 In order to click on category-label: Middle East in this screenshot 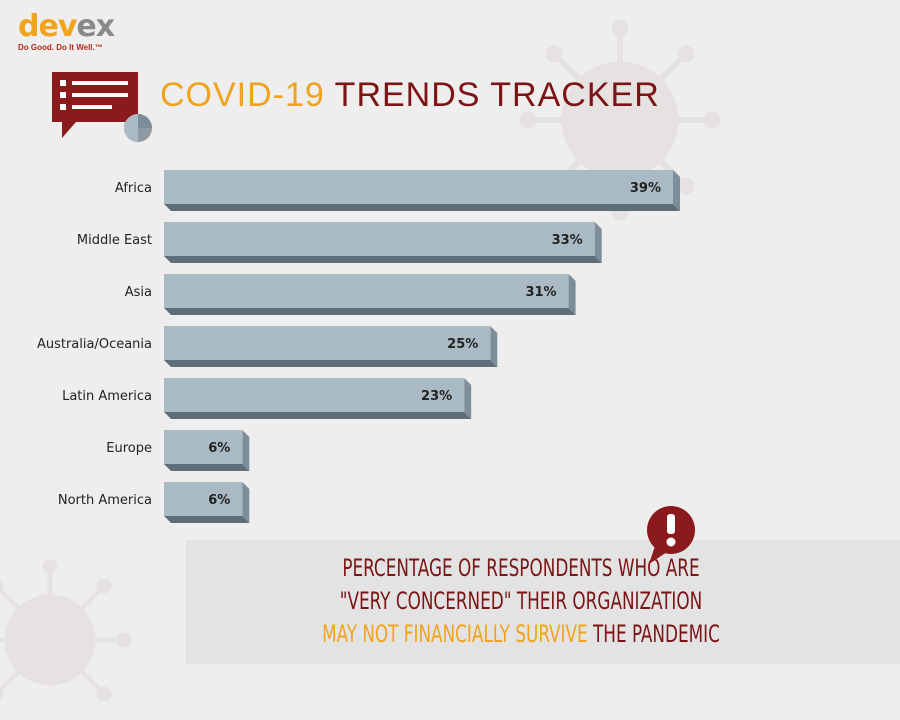, I will do `click(114, 240)`.